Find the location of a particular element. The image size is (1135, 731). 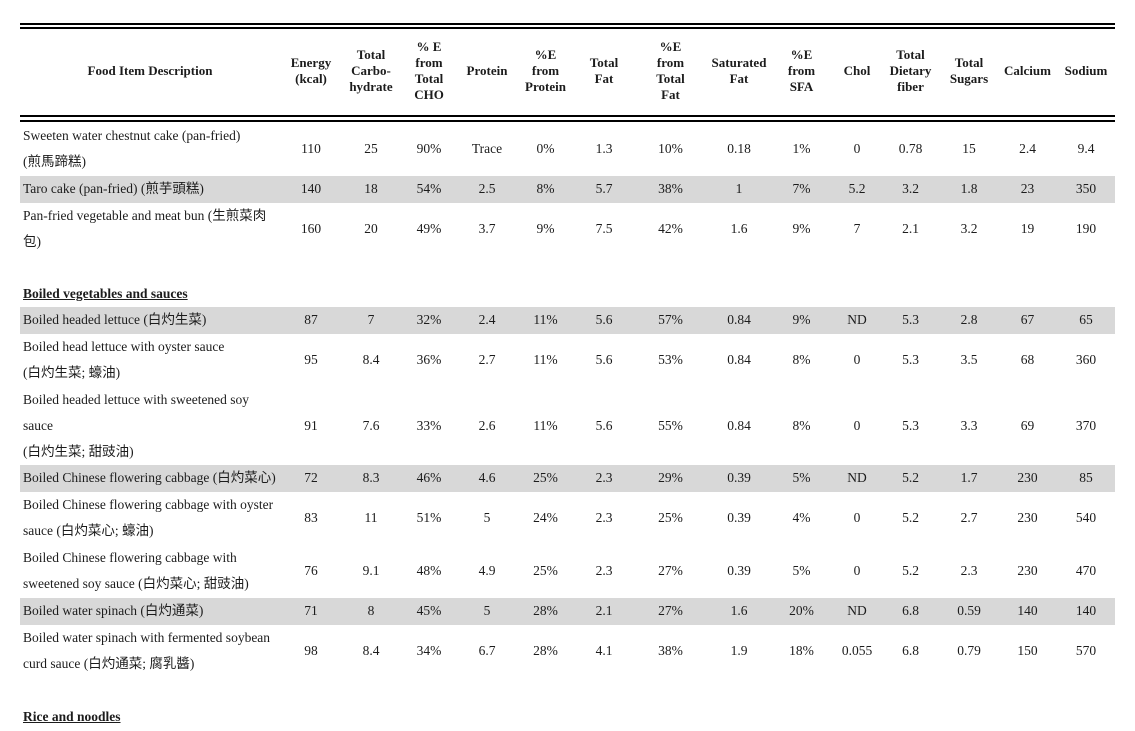

value-cell: 49% is located at coordinates (429, 228).